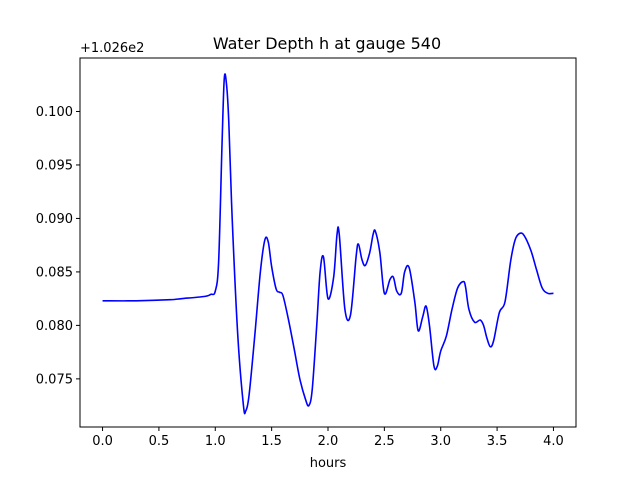 This screenshot has height=480, width=640. What do you see at coordinates (440, 441) in the screenshot?
I see `x-tick-label: 3.0` at bounding box center [440, 441].